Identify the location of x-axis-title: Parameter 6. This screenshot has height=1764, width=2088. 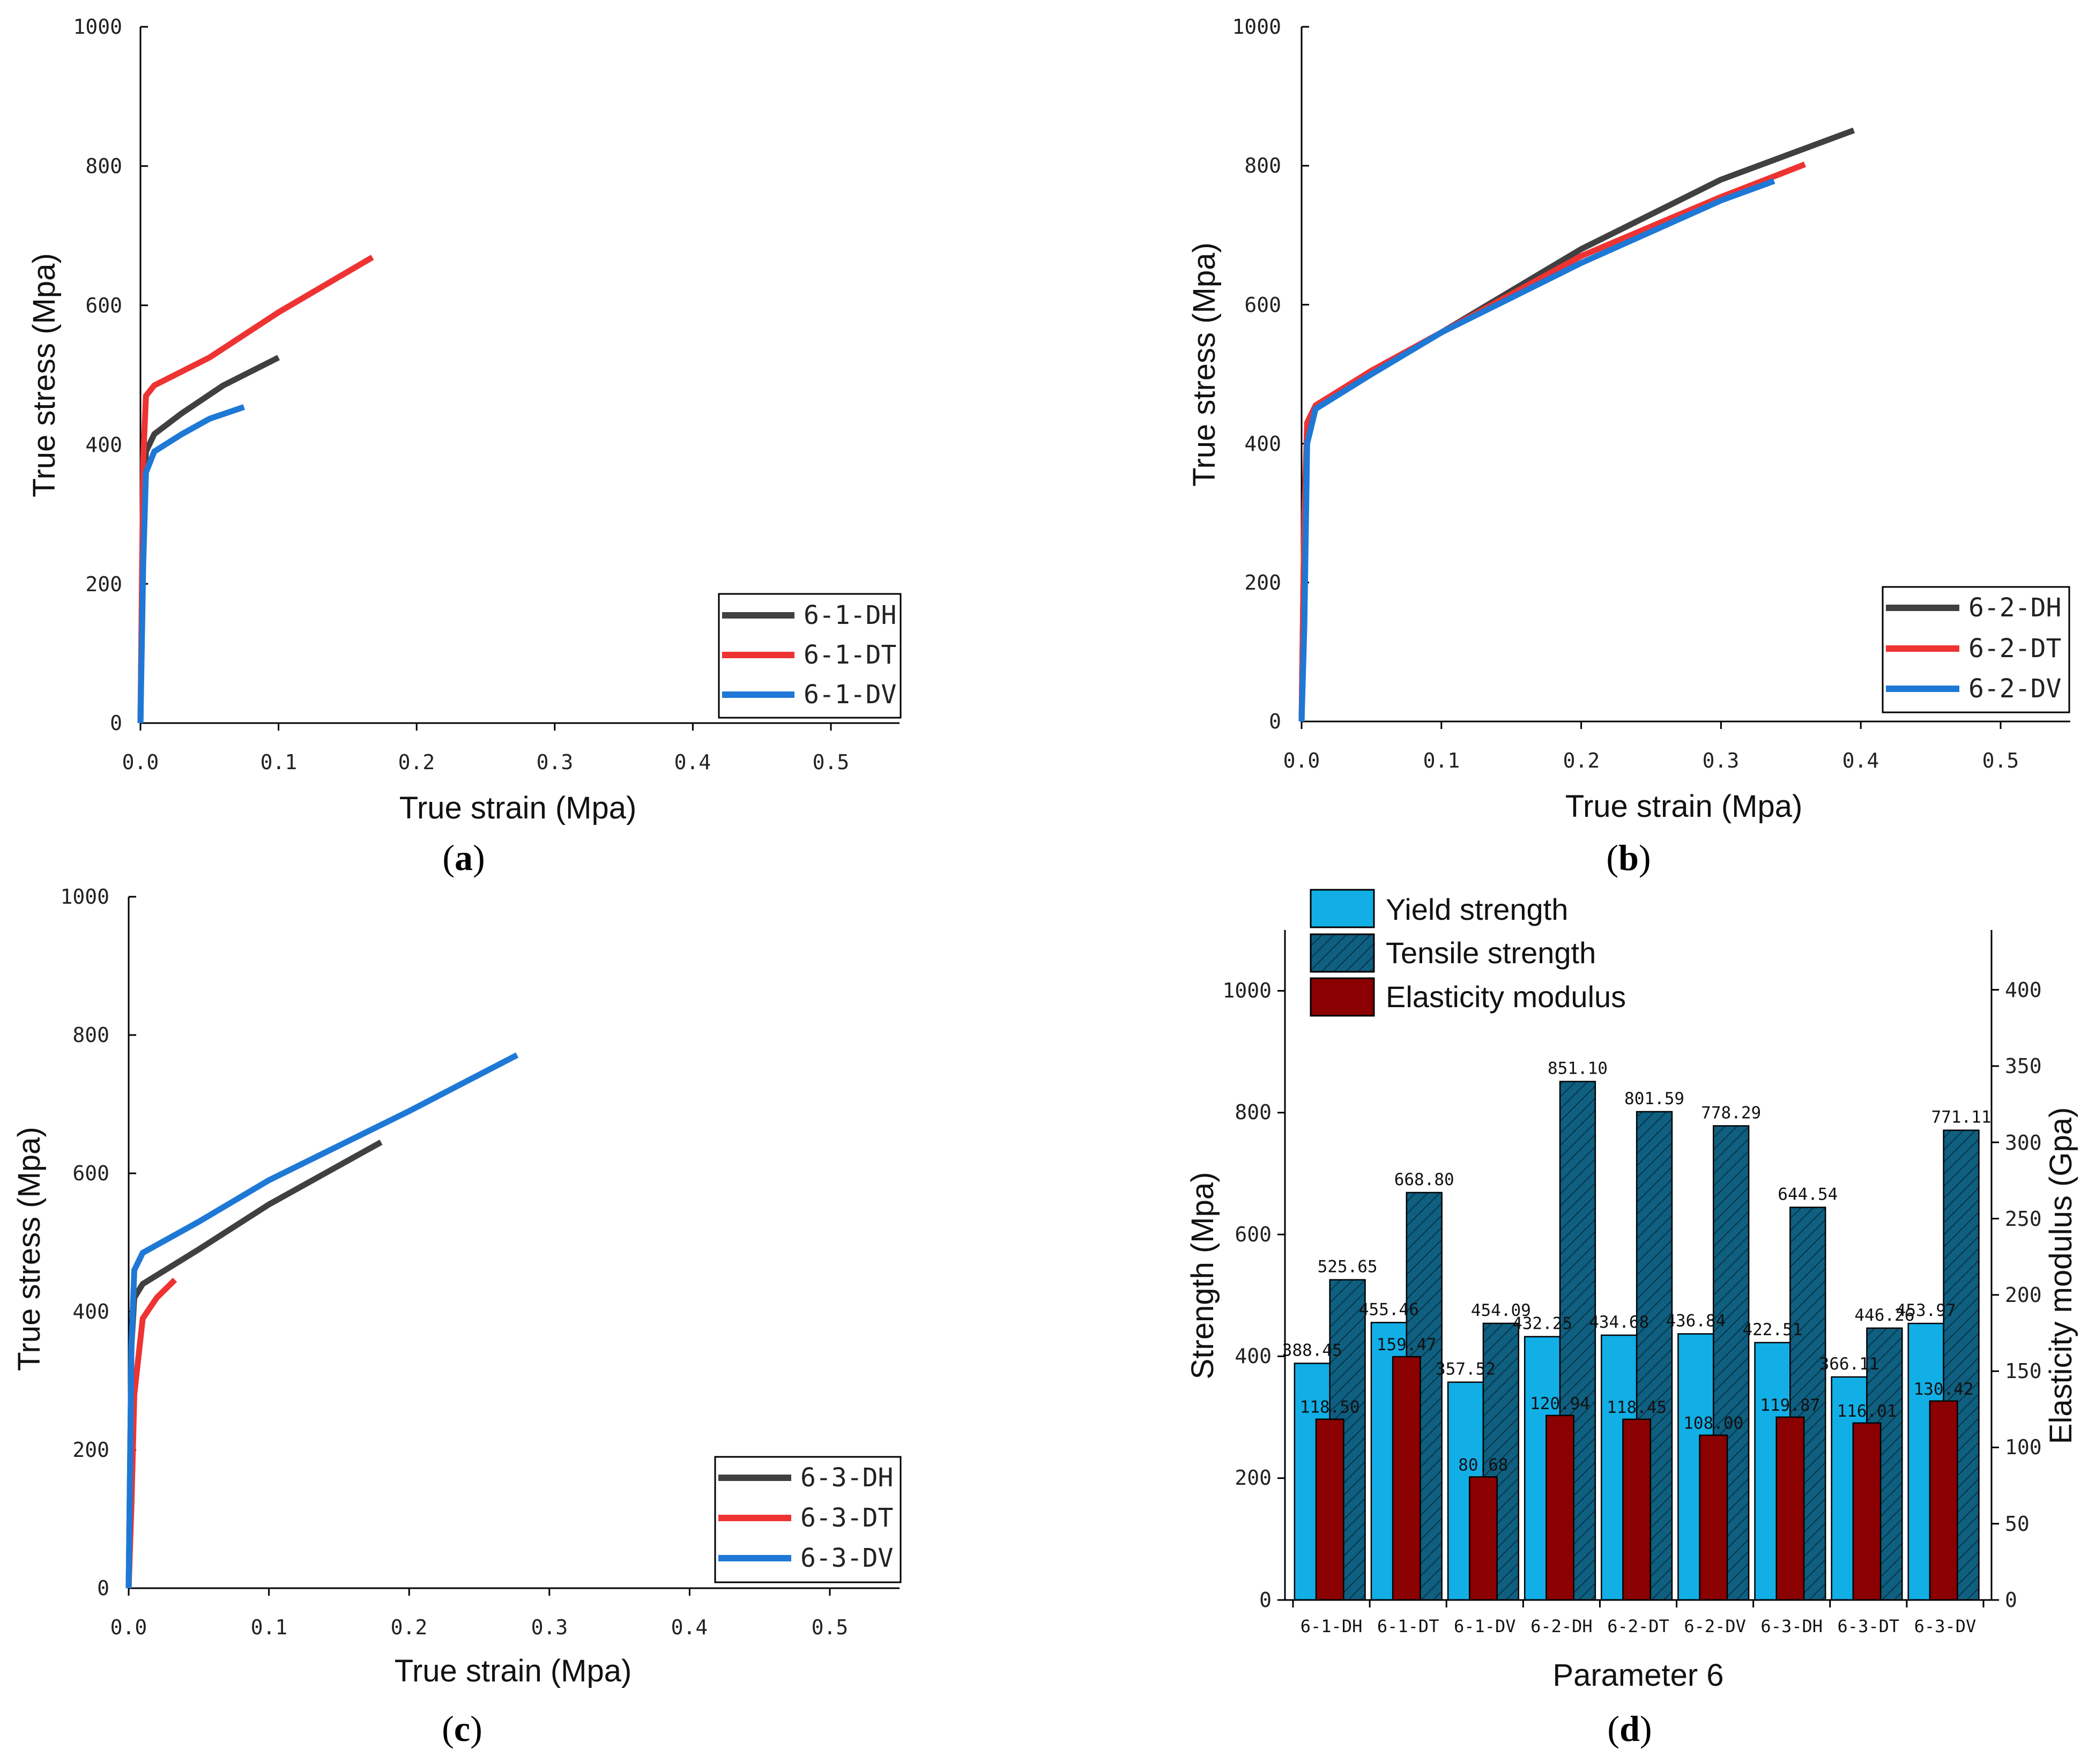
(1637, 1675).